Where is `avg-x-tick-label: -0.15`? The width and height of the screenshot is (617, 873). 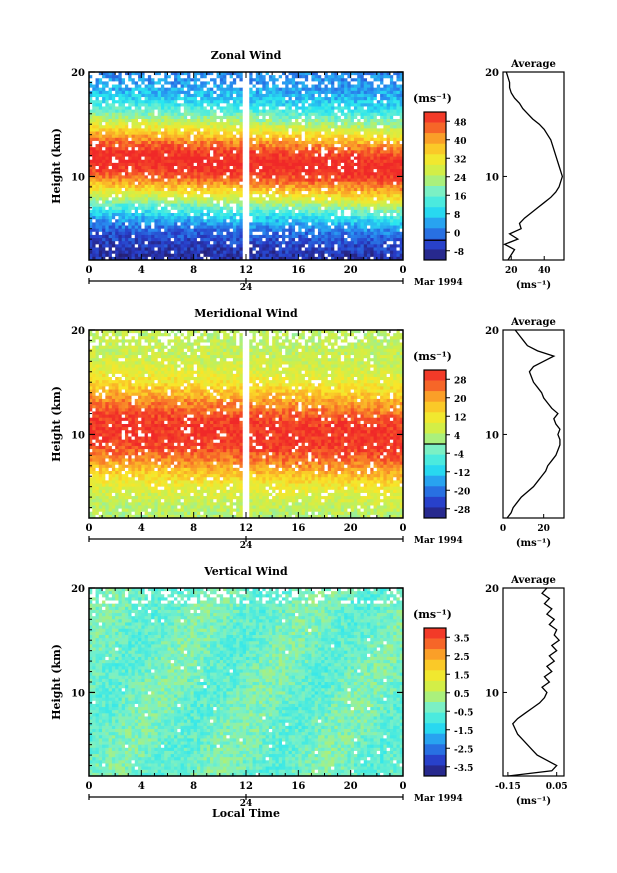 avg-x-tick-label: -0.15 is located at coordinates (508, 787).